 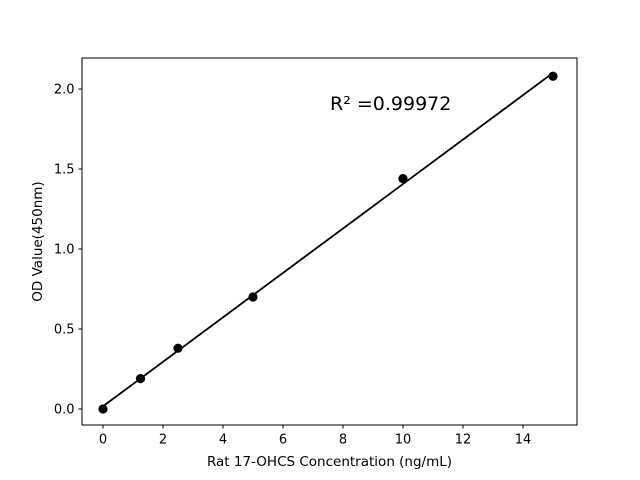 What do you see at coordinates (523, 440) in the screenshot?
I see `x-tick-label: 14` at bounding box center [523, 440].